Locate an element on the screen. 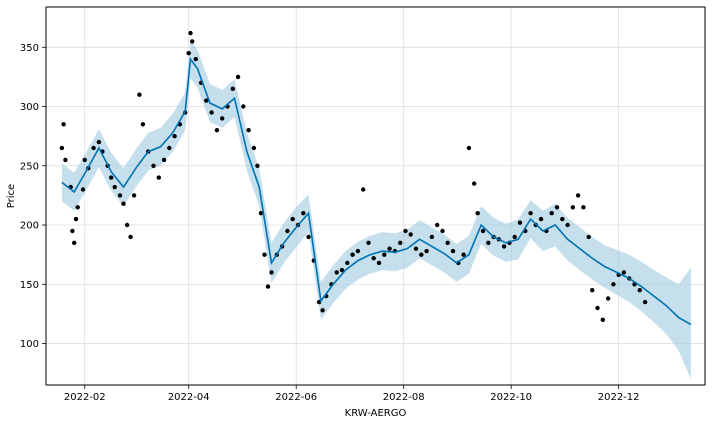 The width and height of the screenshot is (712, 429). y-tick-label: 250 is located at coordinates (29, 166).